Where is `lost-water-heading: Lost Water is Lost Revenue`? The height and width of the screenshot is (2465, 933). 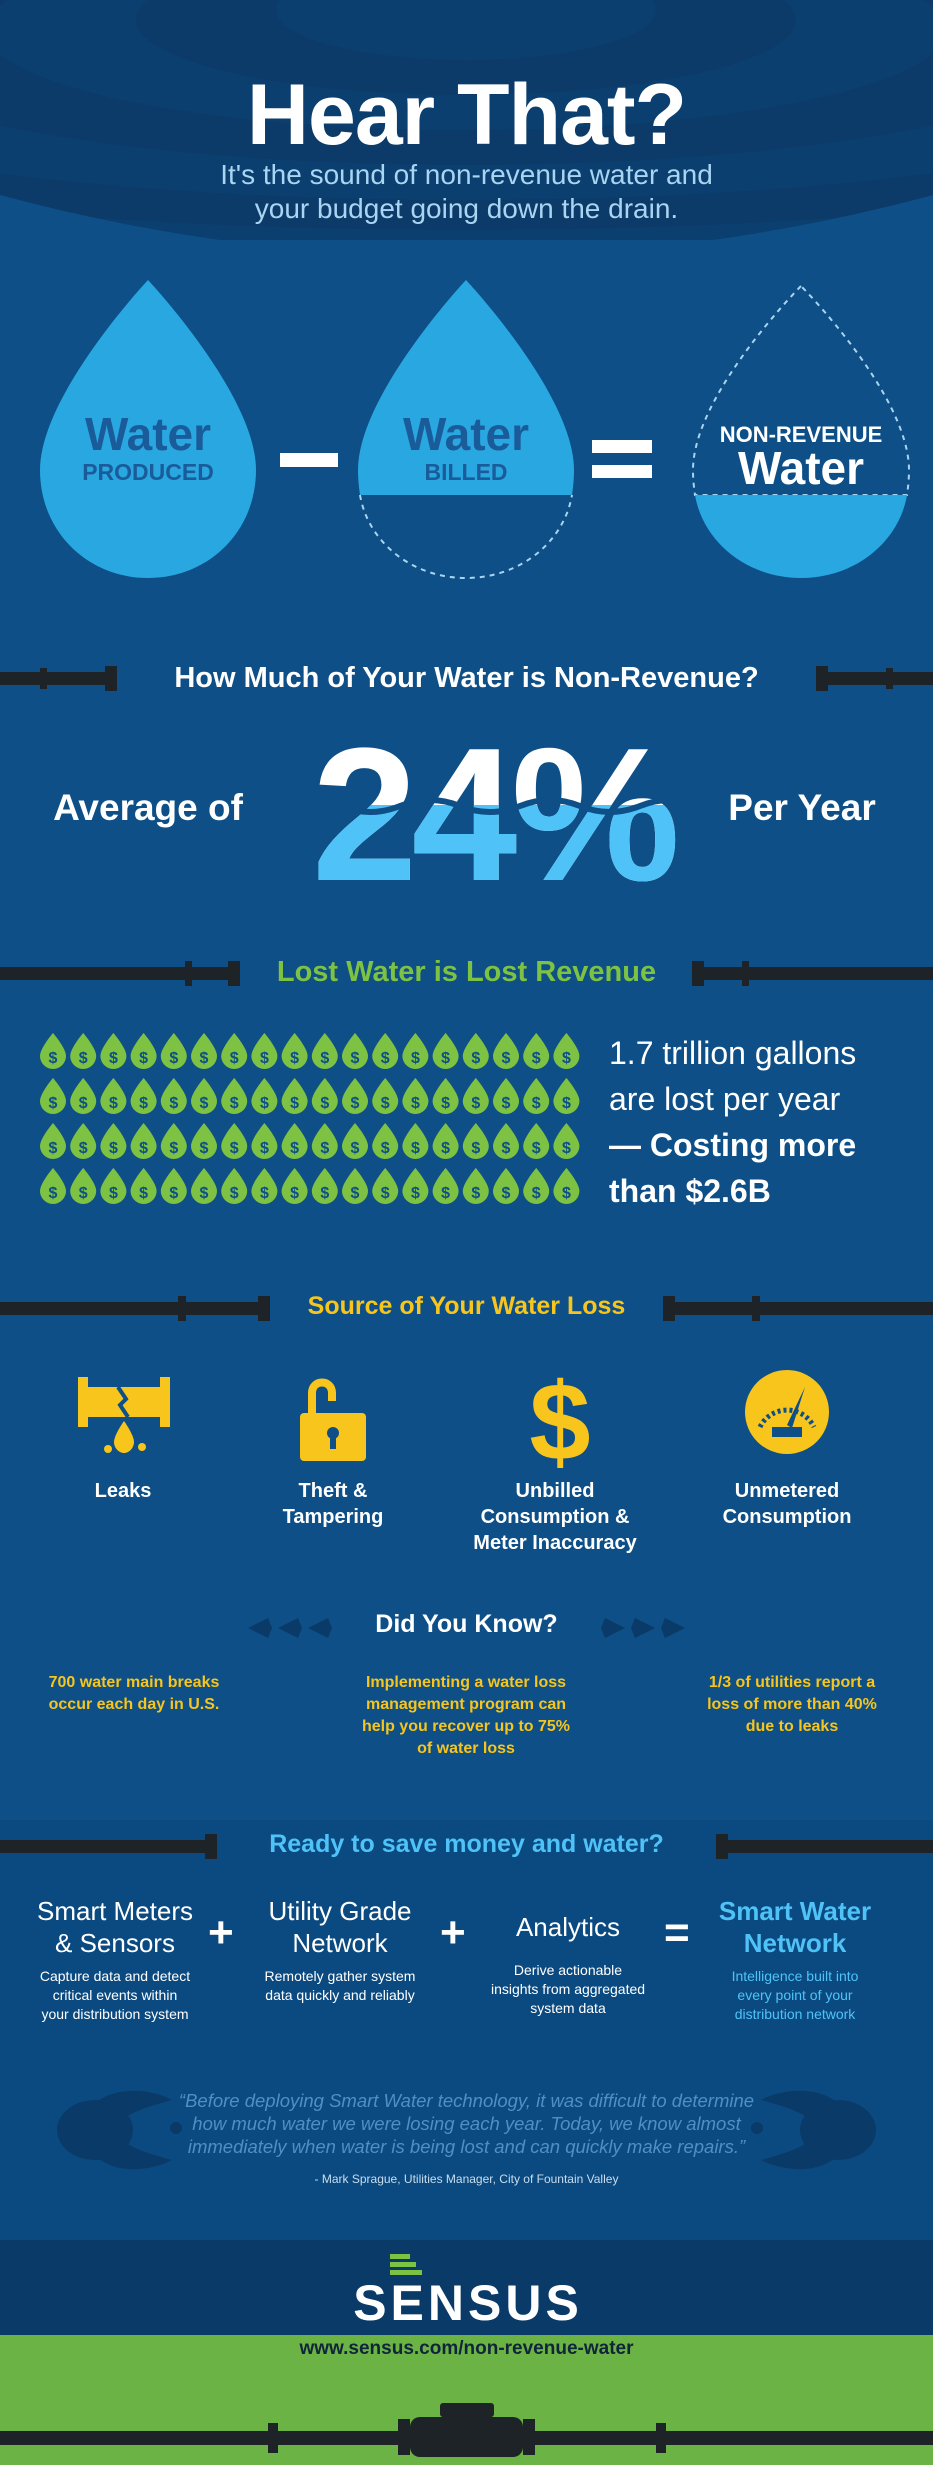
lost-water-heading: Lost Water is Lost Revenue is located at coordinates (466, 972).